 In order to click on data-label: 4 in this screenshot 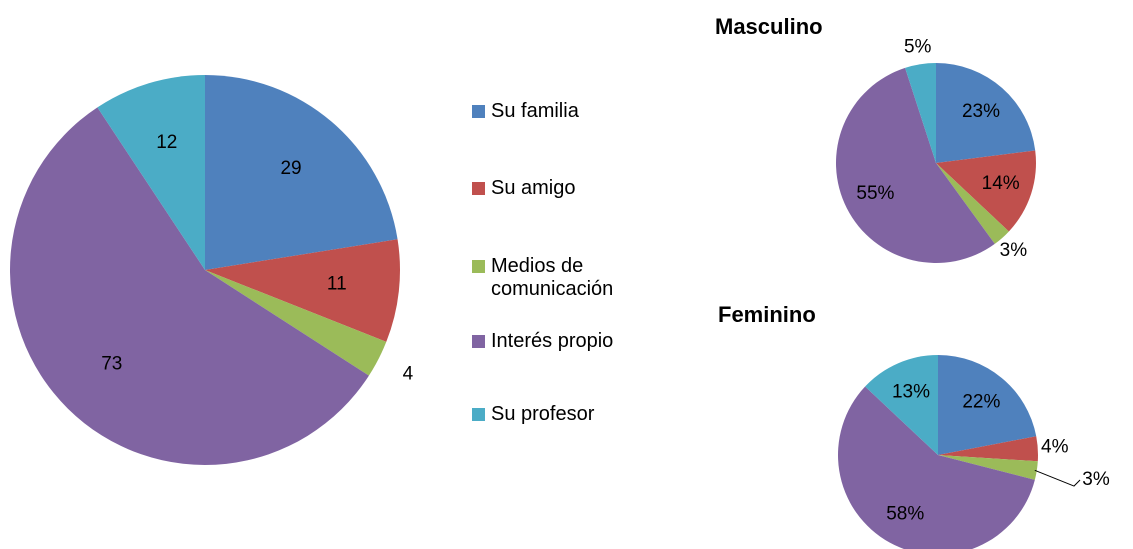, I will do `click(408, 373)`.